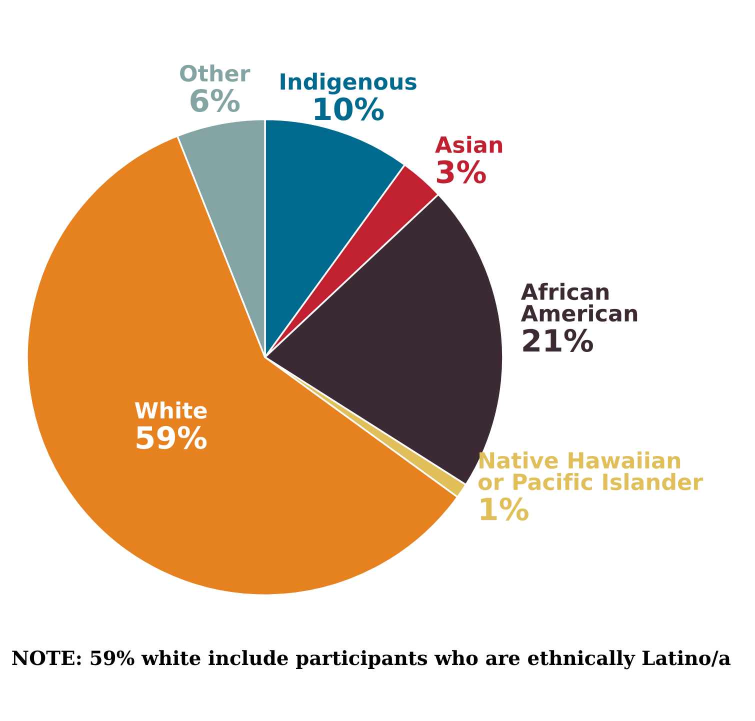 The width and height of the screenshot is (755, 721). Describe the element at coordinates (504, 509) in the screenshot. I see `data-label: 1%` at that location.